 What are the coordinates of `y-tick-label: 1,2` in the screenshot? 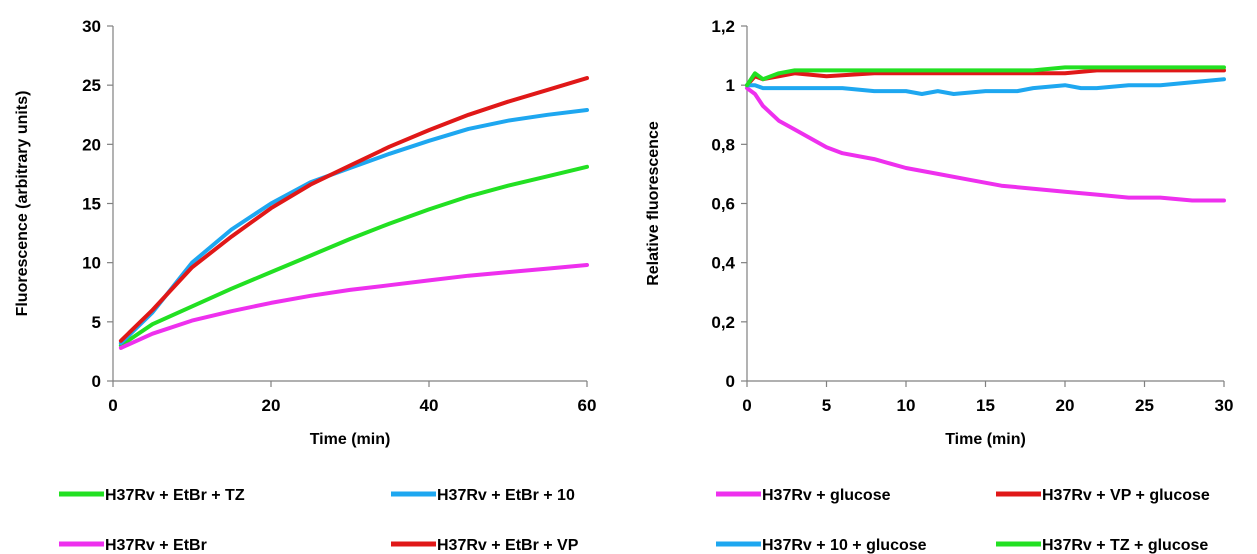 It's located at (723, 26).